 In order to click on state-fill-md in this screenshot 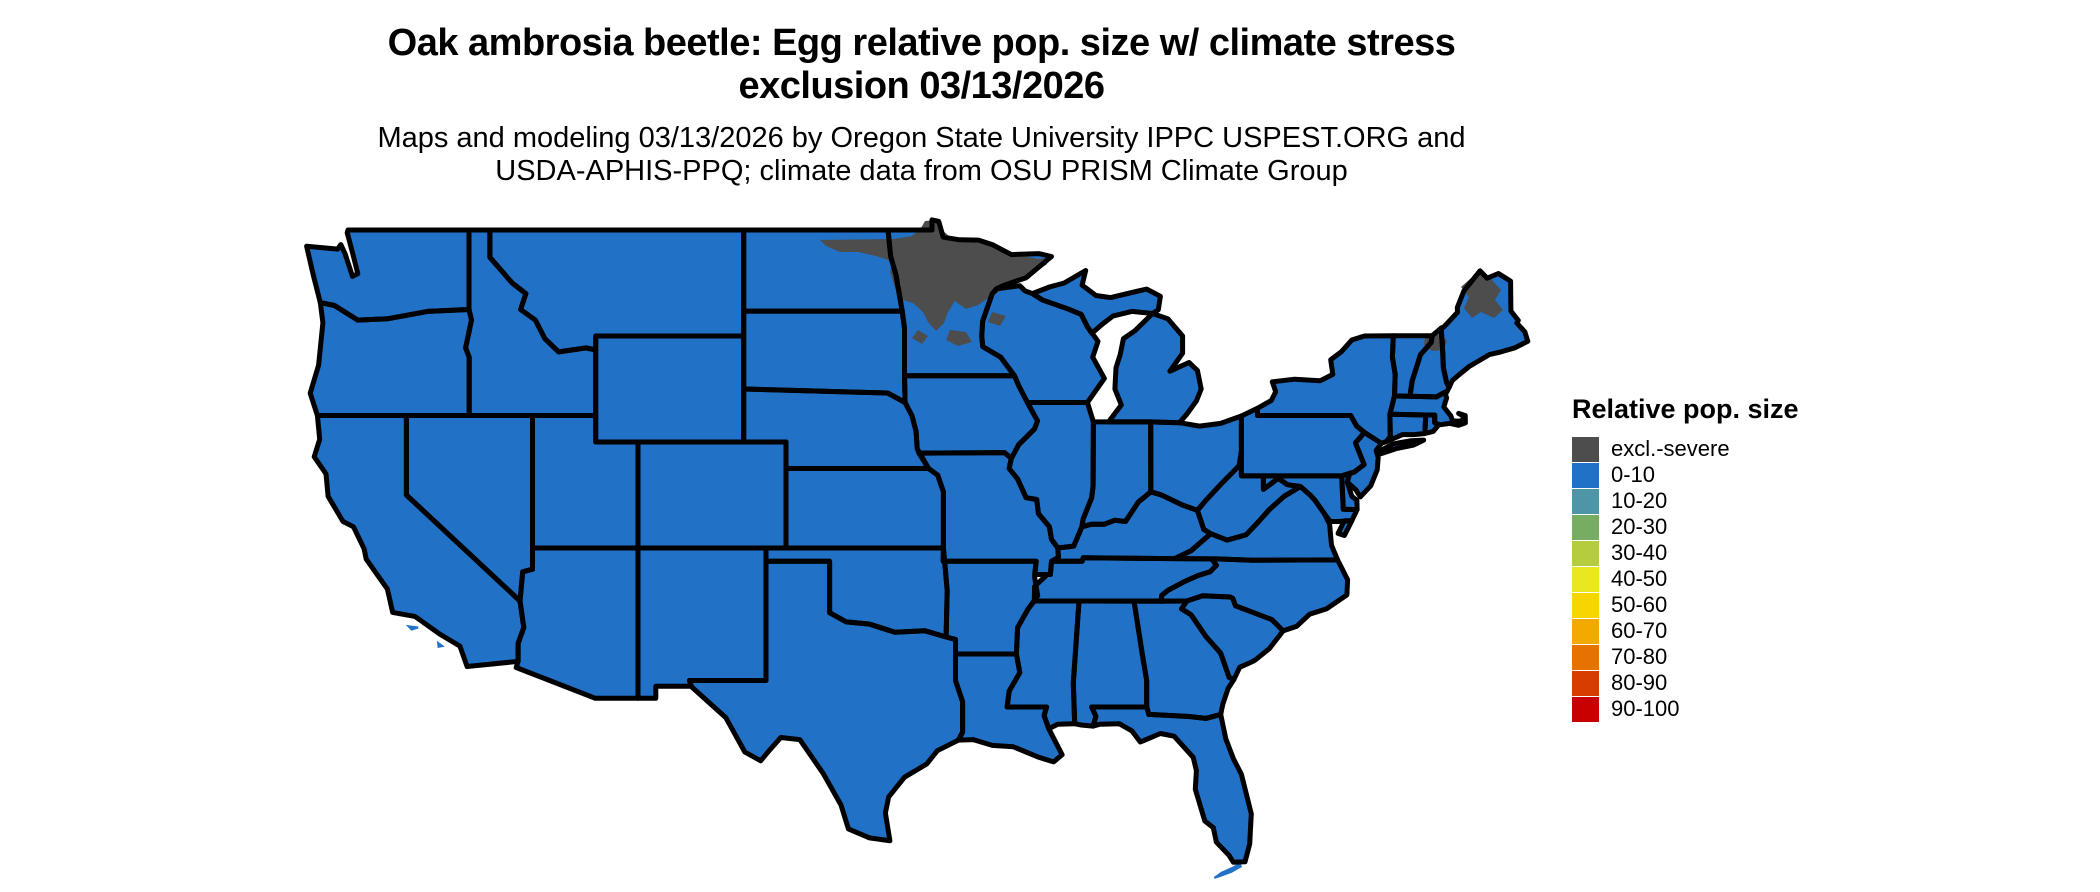, I will do `click(1310, 498)`.